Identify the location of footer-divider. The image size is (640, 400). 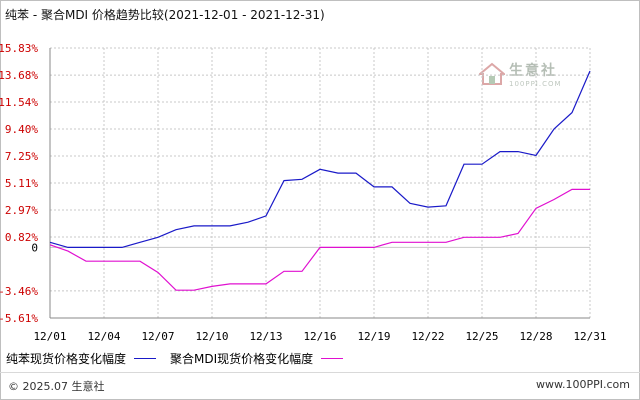
(320, 372).